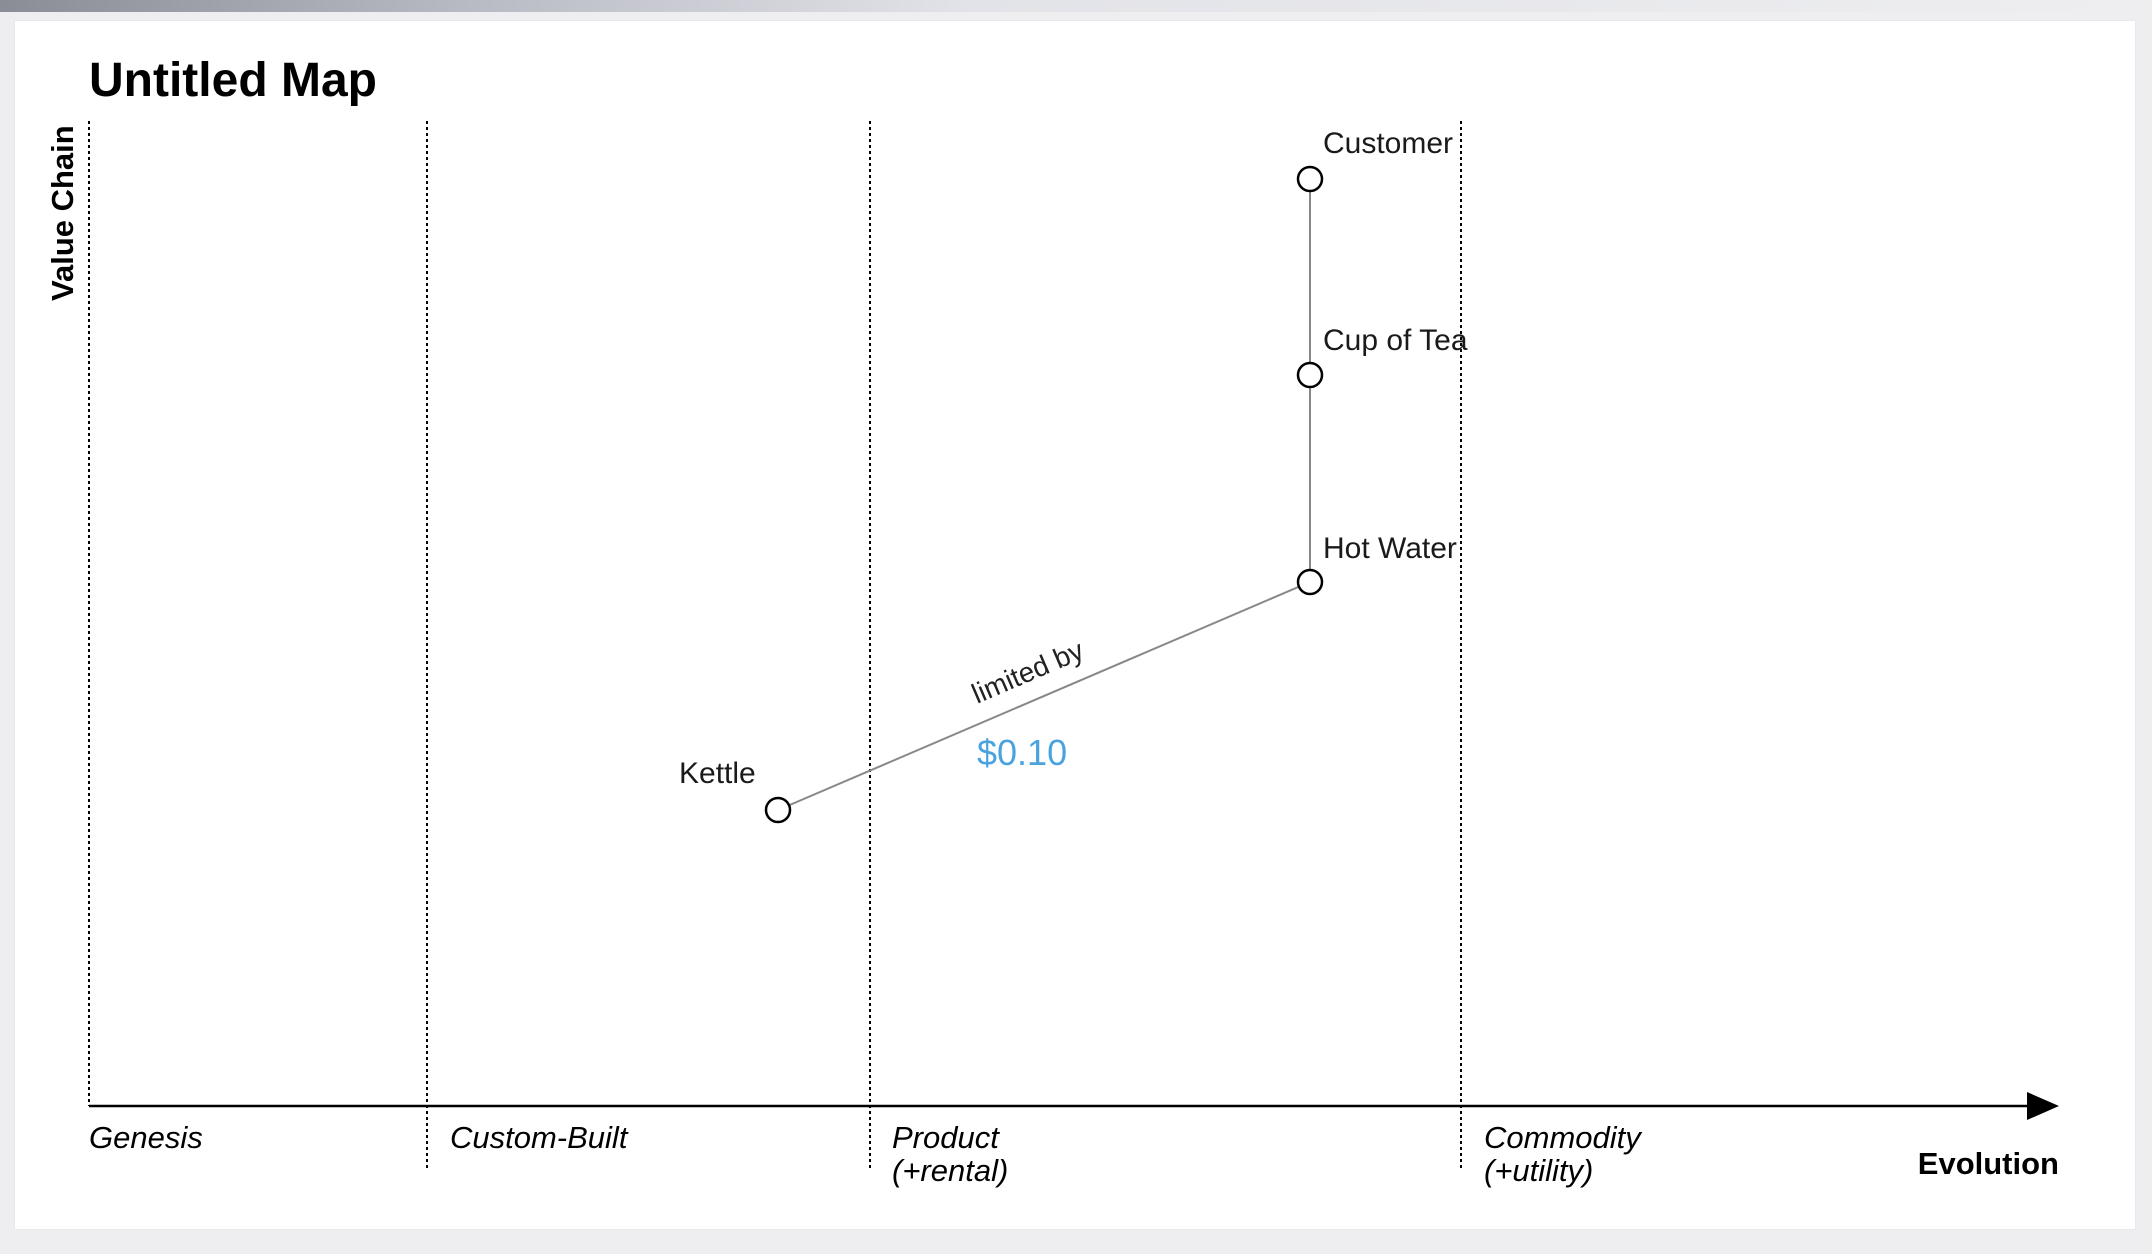 Image resolution: width=2152 pixels, height=1254 pixels. I want to click on stage-label-product: Product, so click(946, 1137).